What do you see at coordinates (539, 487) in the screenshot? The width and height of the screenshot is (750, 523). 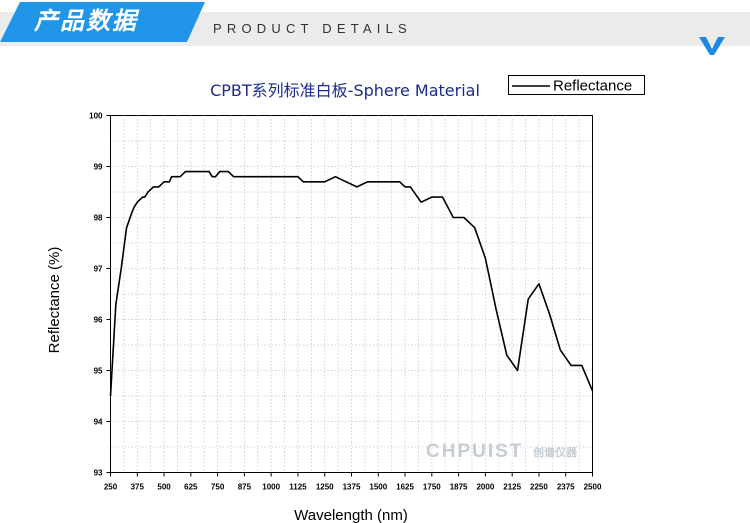 I see `x-tick-label: 2250` at bounding box center [539, 487].